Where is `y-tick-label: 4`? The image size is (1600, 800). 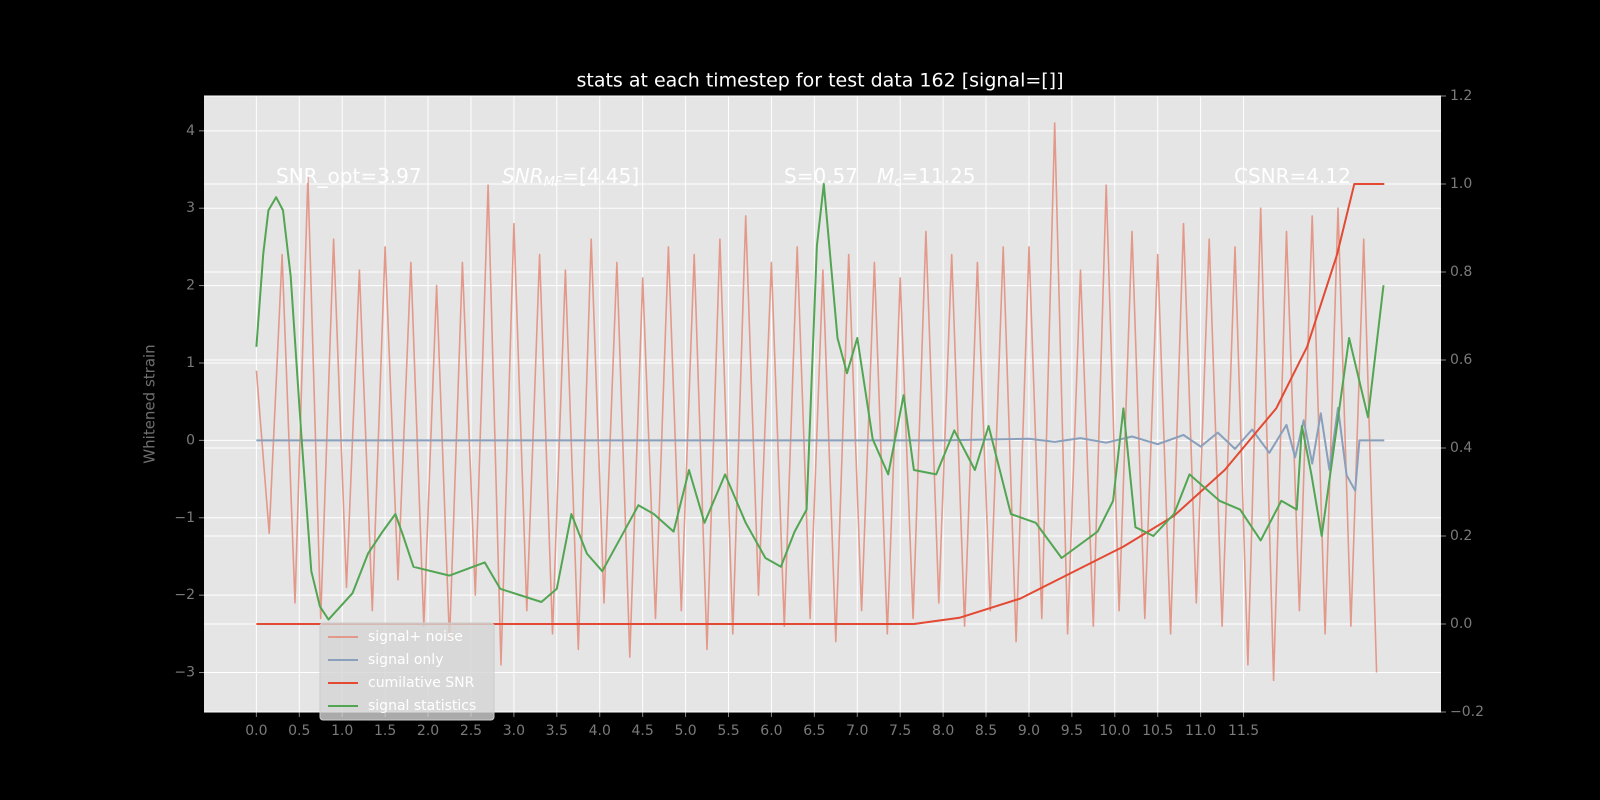 y-tick-label: 4 is located at coordinates (190, 131).